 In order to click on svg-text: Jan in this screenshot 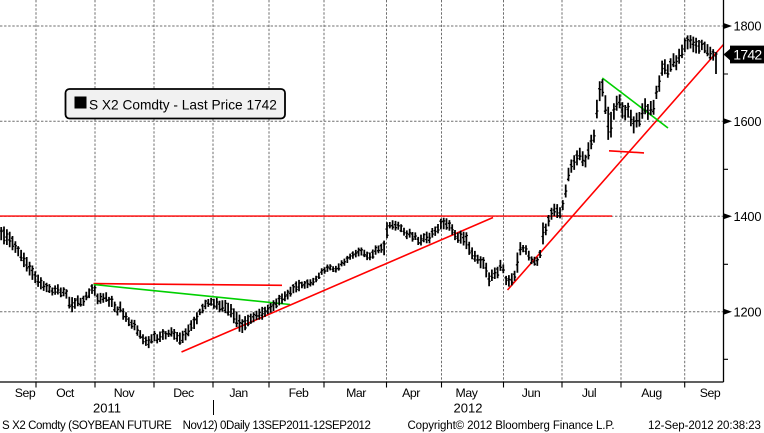, I will do `click(238, 393)`.